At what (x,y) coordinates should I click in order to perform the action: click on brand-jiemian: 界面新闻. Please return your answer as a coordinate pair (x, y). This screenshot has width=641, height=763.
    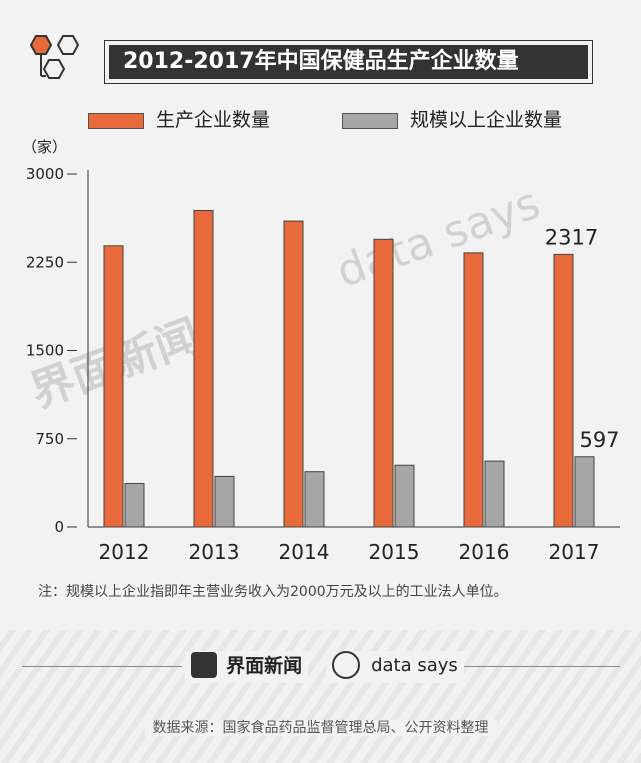
    Looking at the image, I should click on (247, 667).